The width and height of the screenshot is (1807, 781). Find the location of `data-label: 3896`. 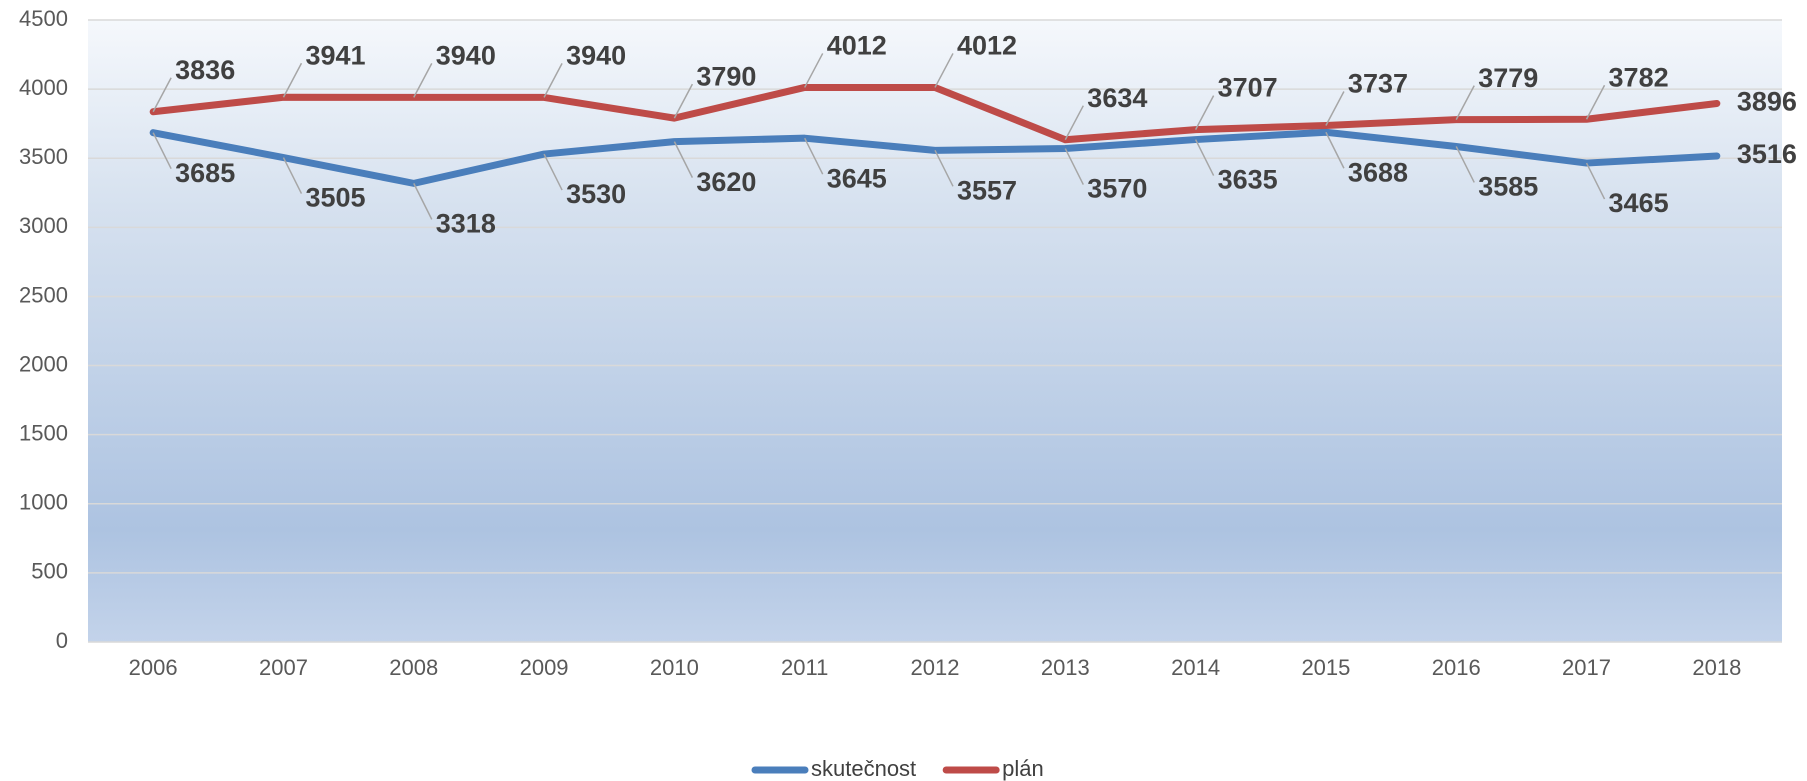

data-label: 3896 is located at coordinates (1767, 102).